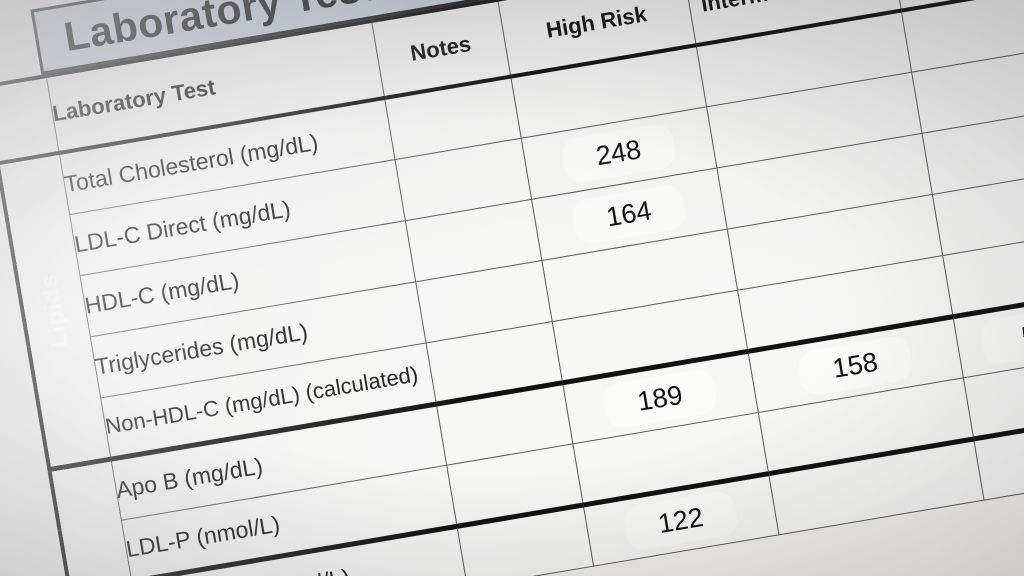  Describe the element at coordinates (54, 310) in the screenshot. I see `group-band-label: Lipids` at that location.